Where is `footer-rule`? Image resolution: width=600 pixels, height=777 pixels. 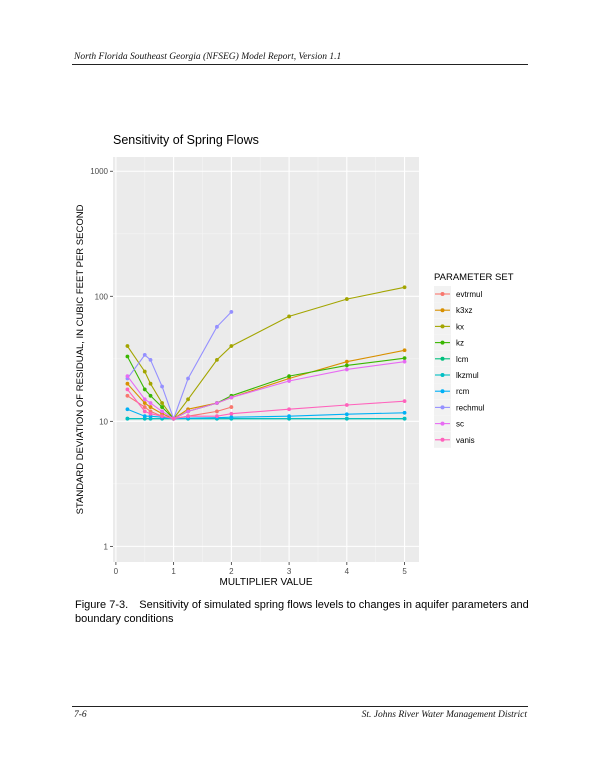 footer-rule is located at coordinates (300, 706).